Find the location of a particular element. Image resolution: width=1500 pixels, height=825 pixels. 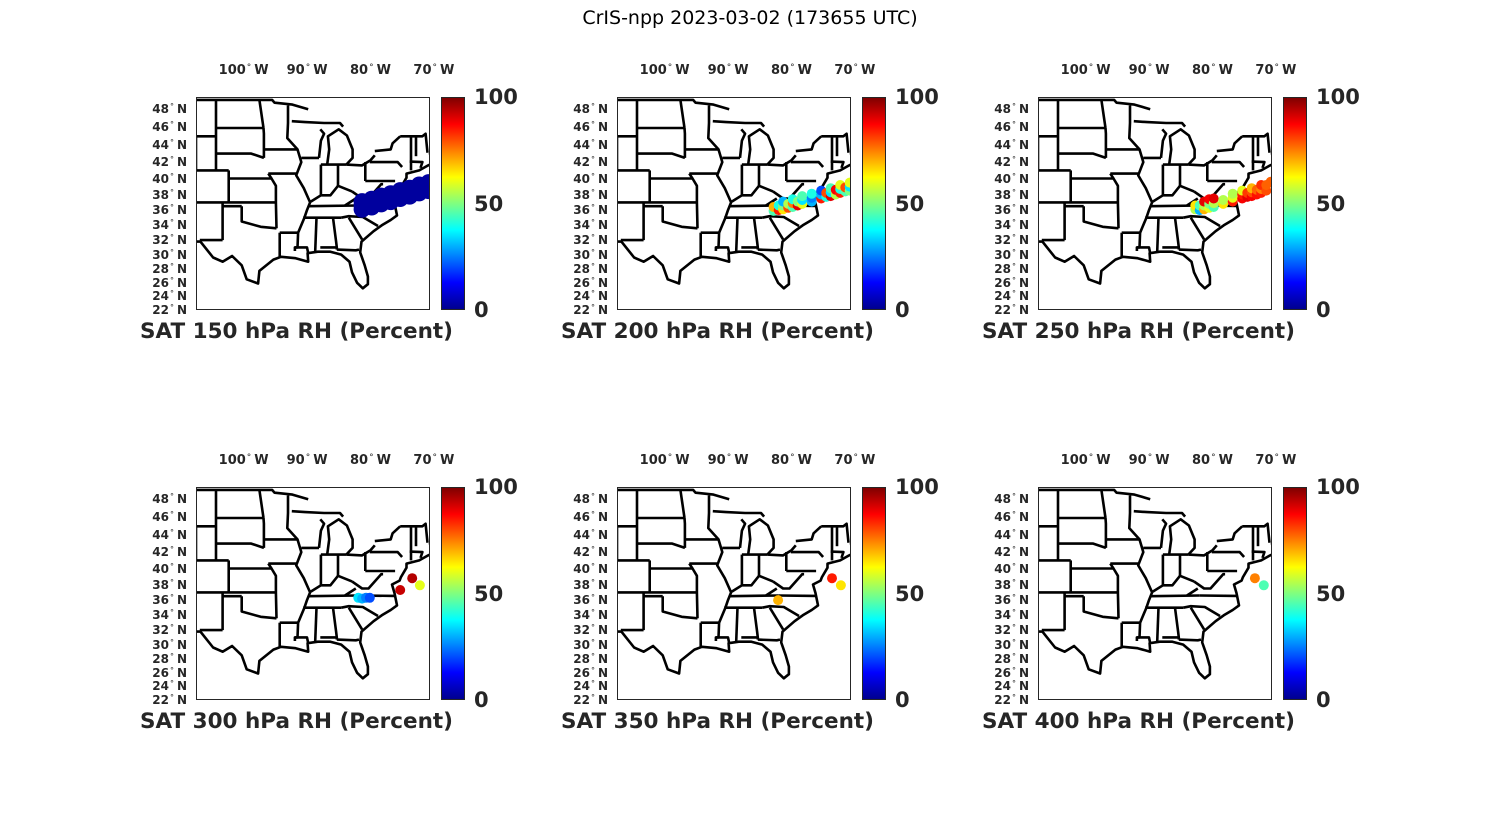

lat-tick-label: 40° N is located at coordinates (590, 178).